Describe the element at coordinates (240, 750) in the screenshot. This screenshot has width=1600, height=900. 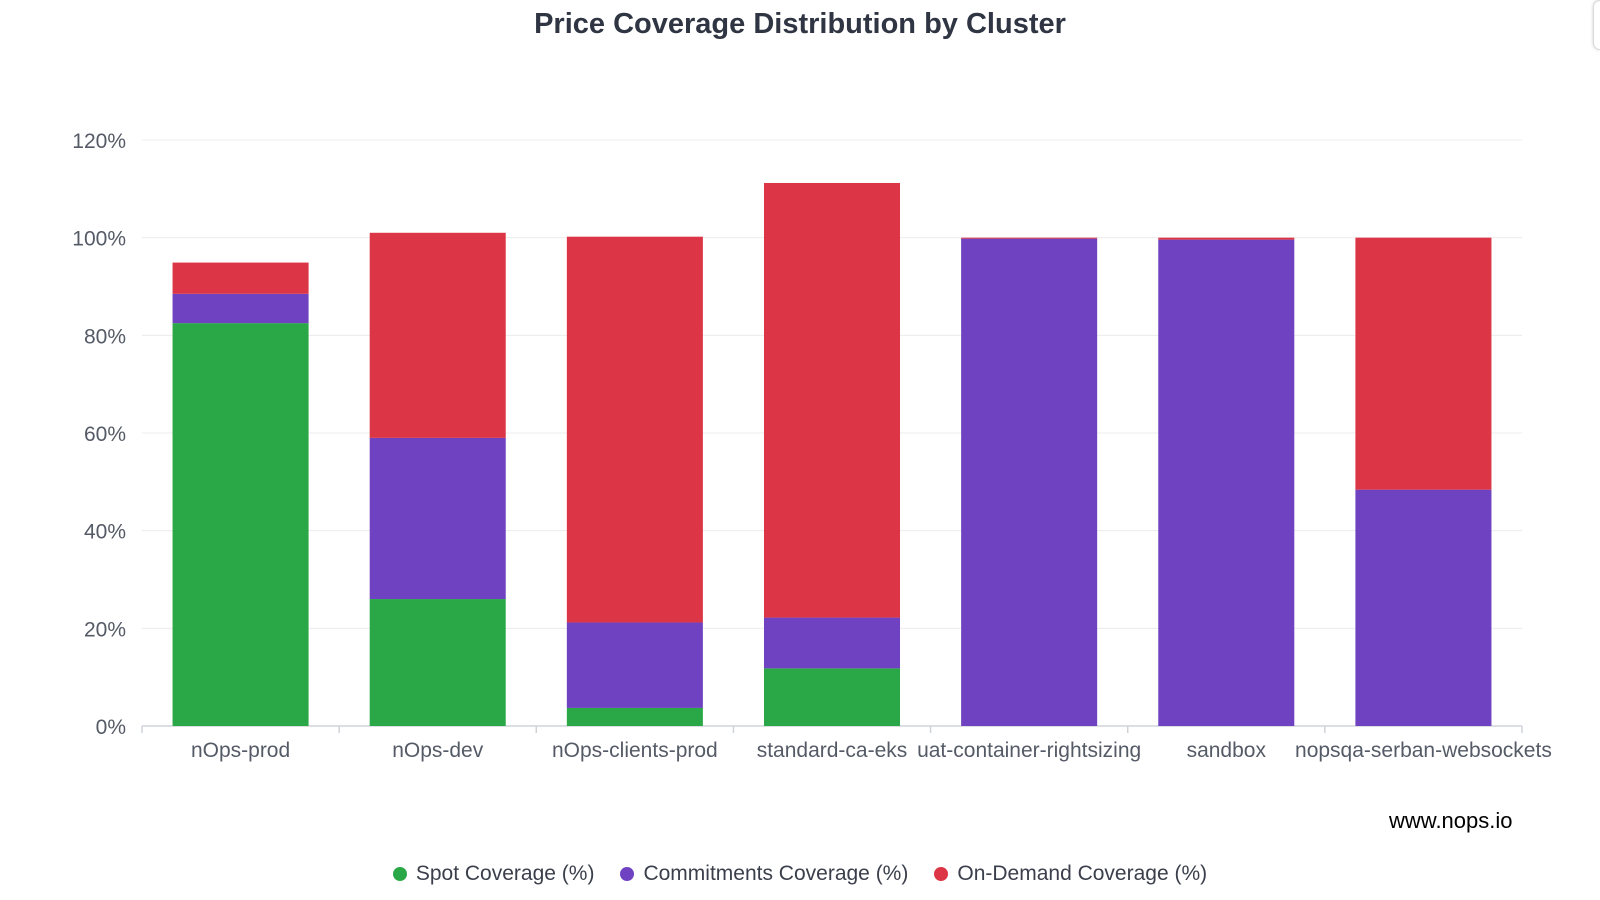
I see `x-tick-label: nOps-prod` at that location.